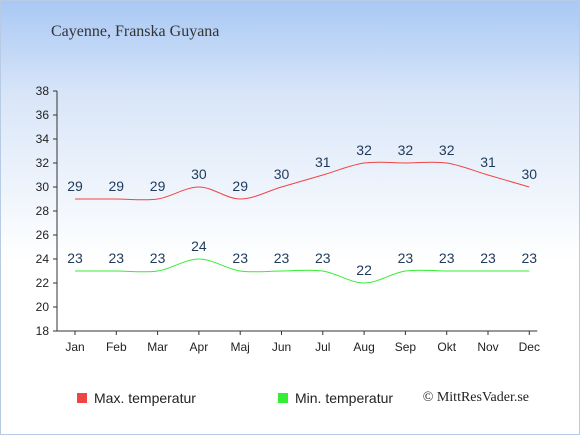 This screenshot has width=580, height=435. Describe the element at coordinates (43, 211) in the screenshot. I see `y-tick-label: 28` at that location.